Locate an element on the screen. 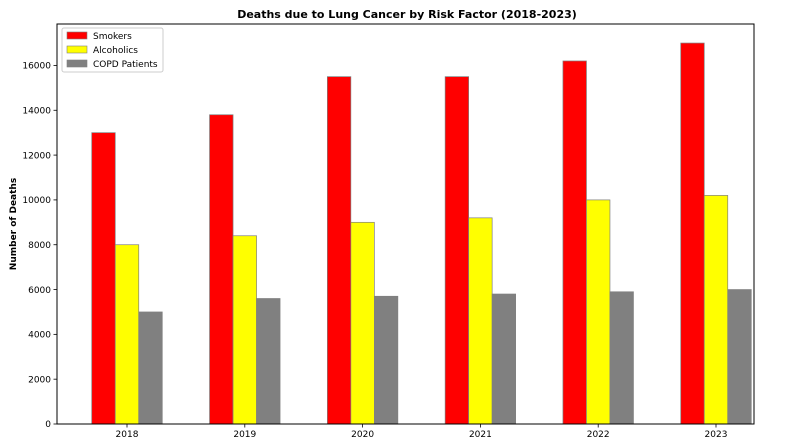 The width and height of the screenshot is (811, 446). y-tick-label-8000: 8000 is located at coordinates (39, 246).